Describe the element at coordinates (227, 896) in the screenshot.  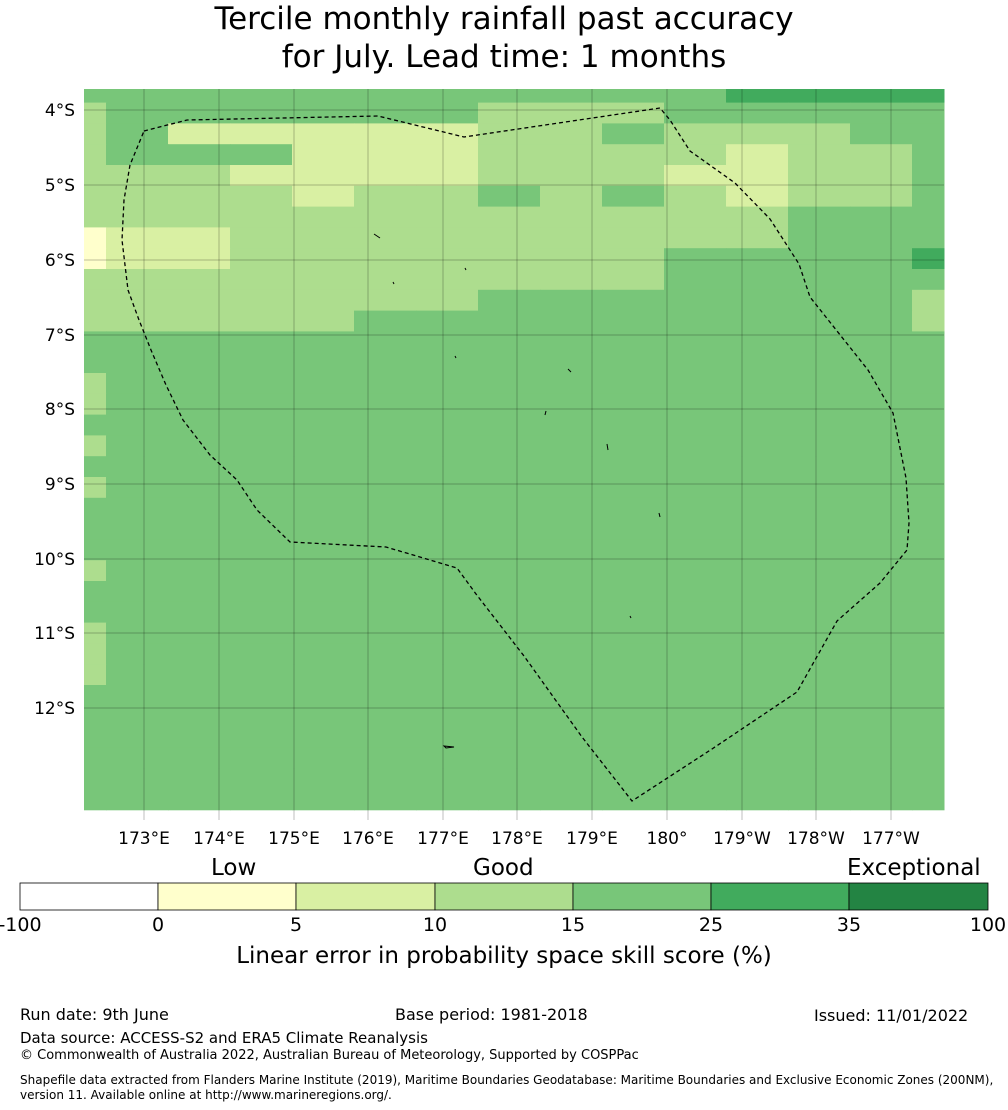
I see `colorbar-segment` at that location.